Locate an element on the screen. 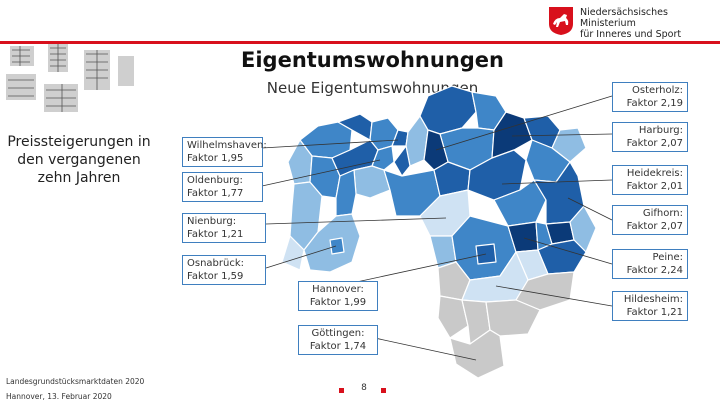 This screenshot has width=720, height=405. label-harburg-name: Harburg: is located at coordinates (660, 130).